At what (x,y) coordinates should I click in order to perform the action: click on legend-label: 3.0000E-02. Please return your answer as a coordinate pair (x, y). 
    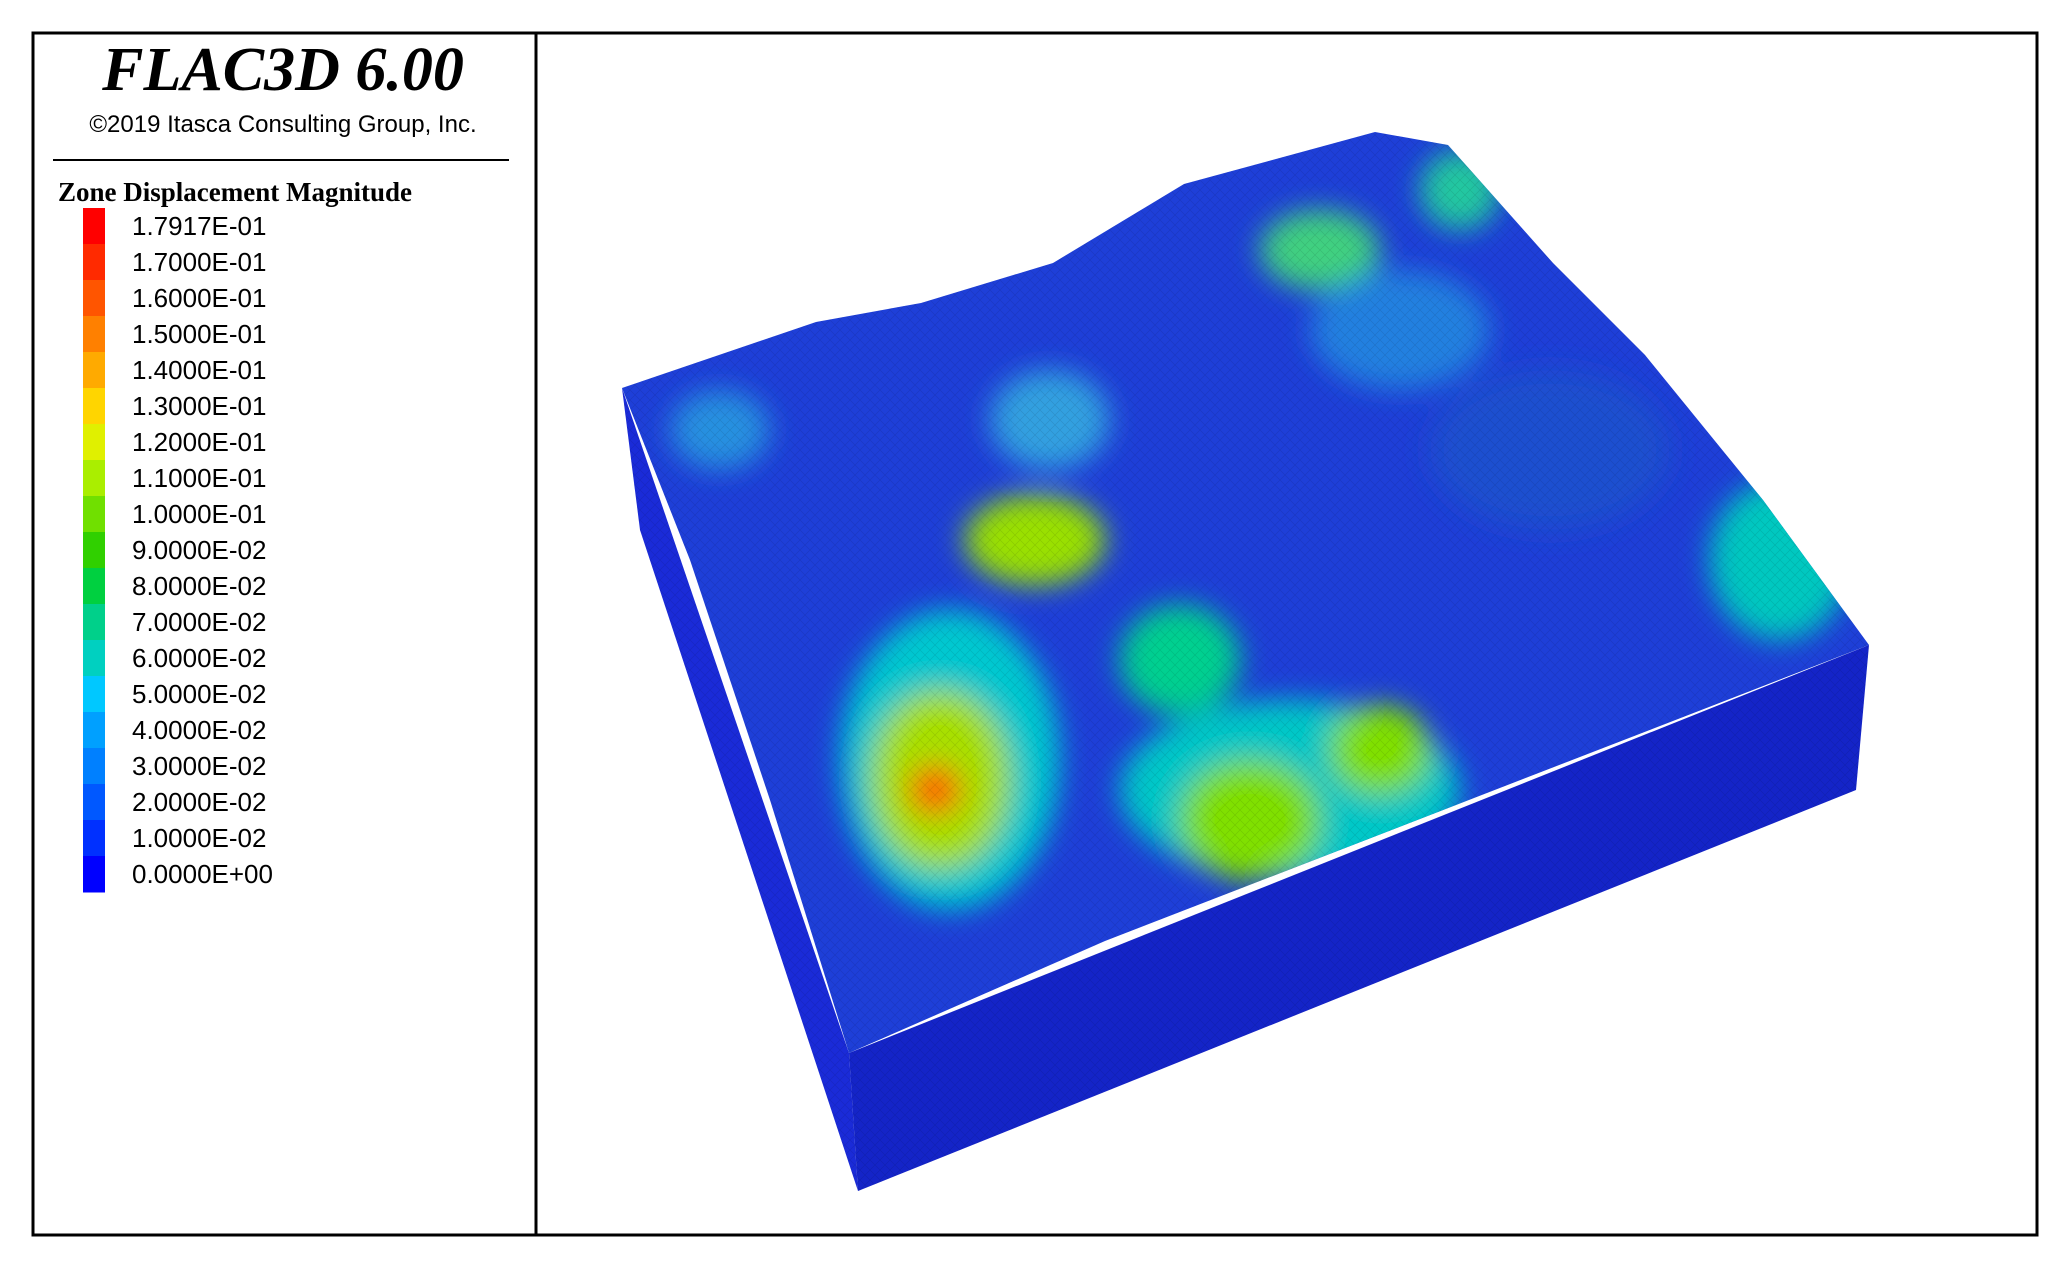
    Looking at the image, I should click on (199, 766).